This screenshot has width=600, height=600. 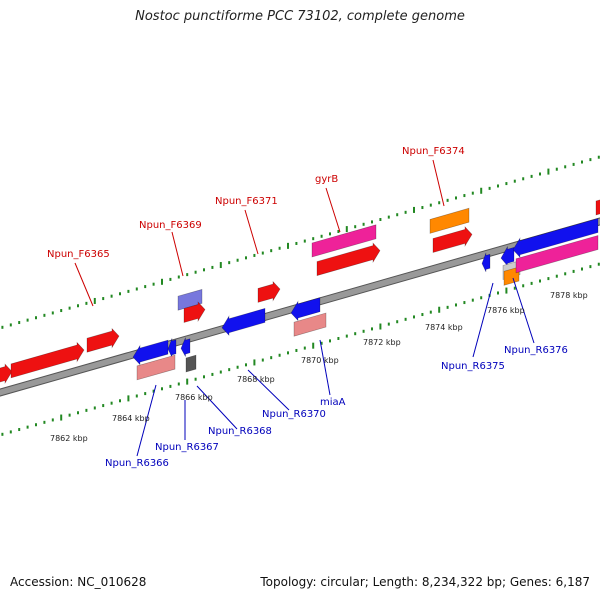 What do you see at coordinates (187, 447) in the screenshot?
I see `gene-label-reverse: Npun_R6367` at bounding box center [187, 447].